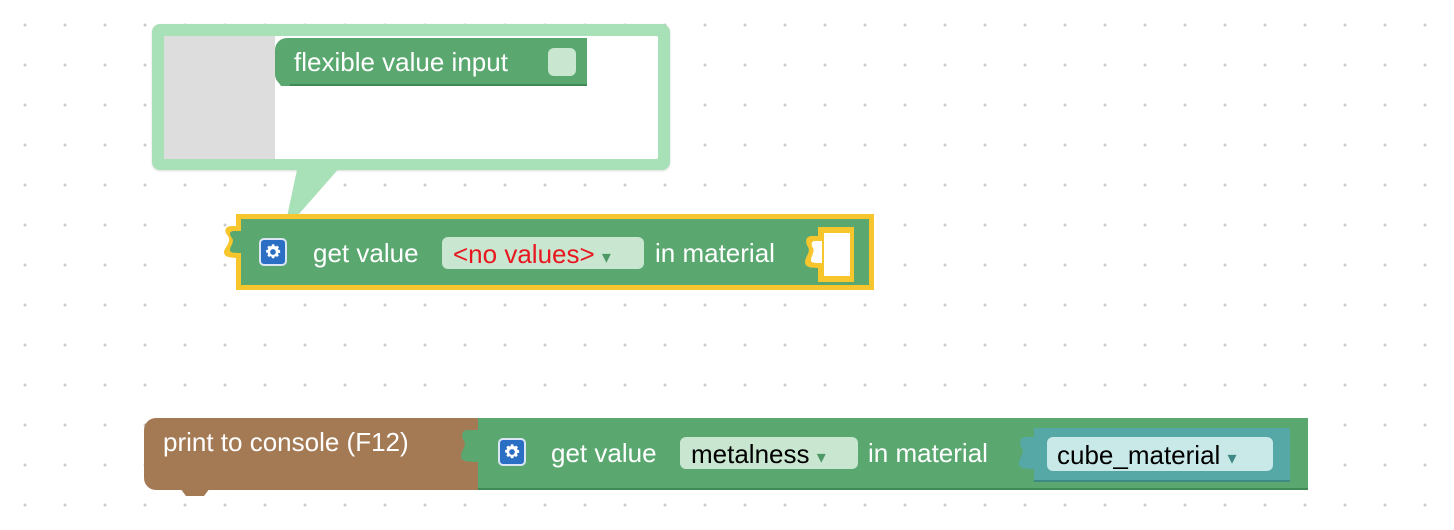 This screenshot has height=530, width=1454. I want to click on print-to-console-block, so click(312, 454).